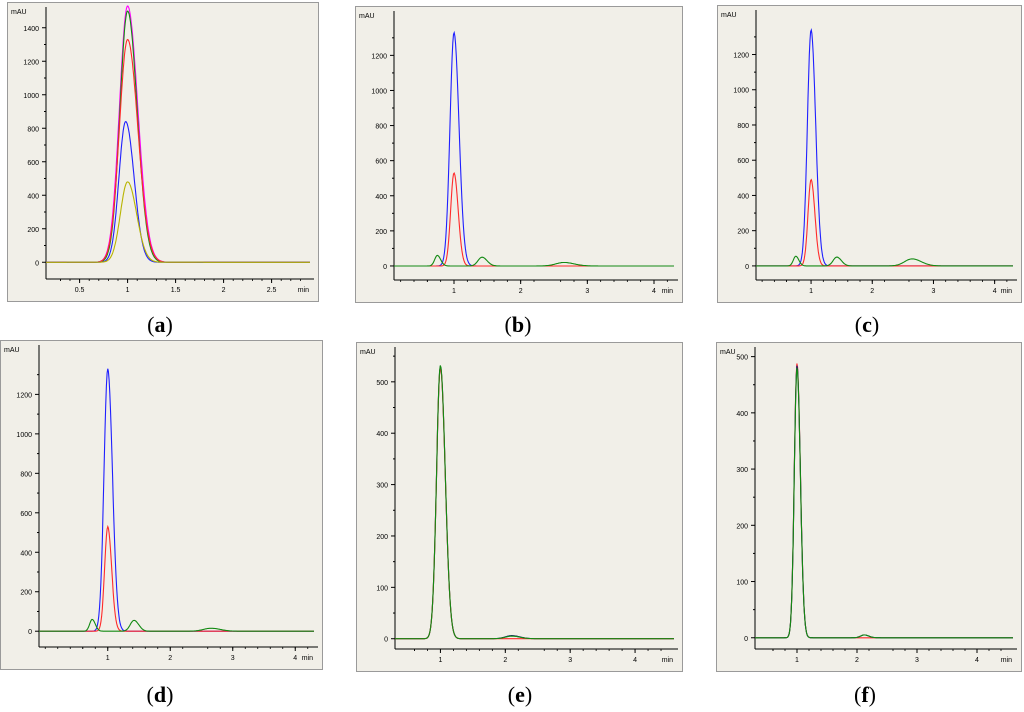  I want to click on series-line-darkblue, so click(534, 503).